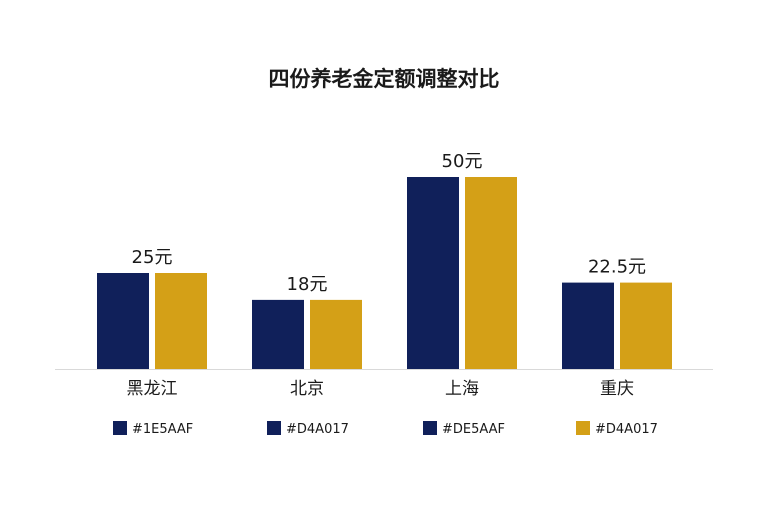 This screenshot has width=768, height=517. What do you see at coordinates (491, 273) in the screenshot?
I see `bar-上海-series-2` at bounding box center [491, 273].